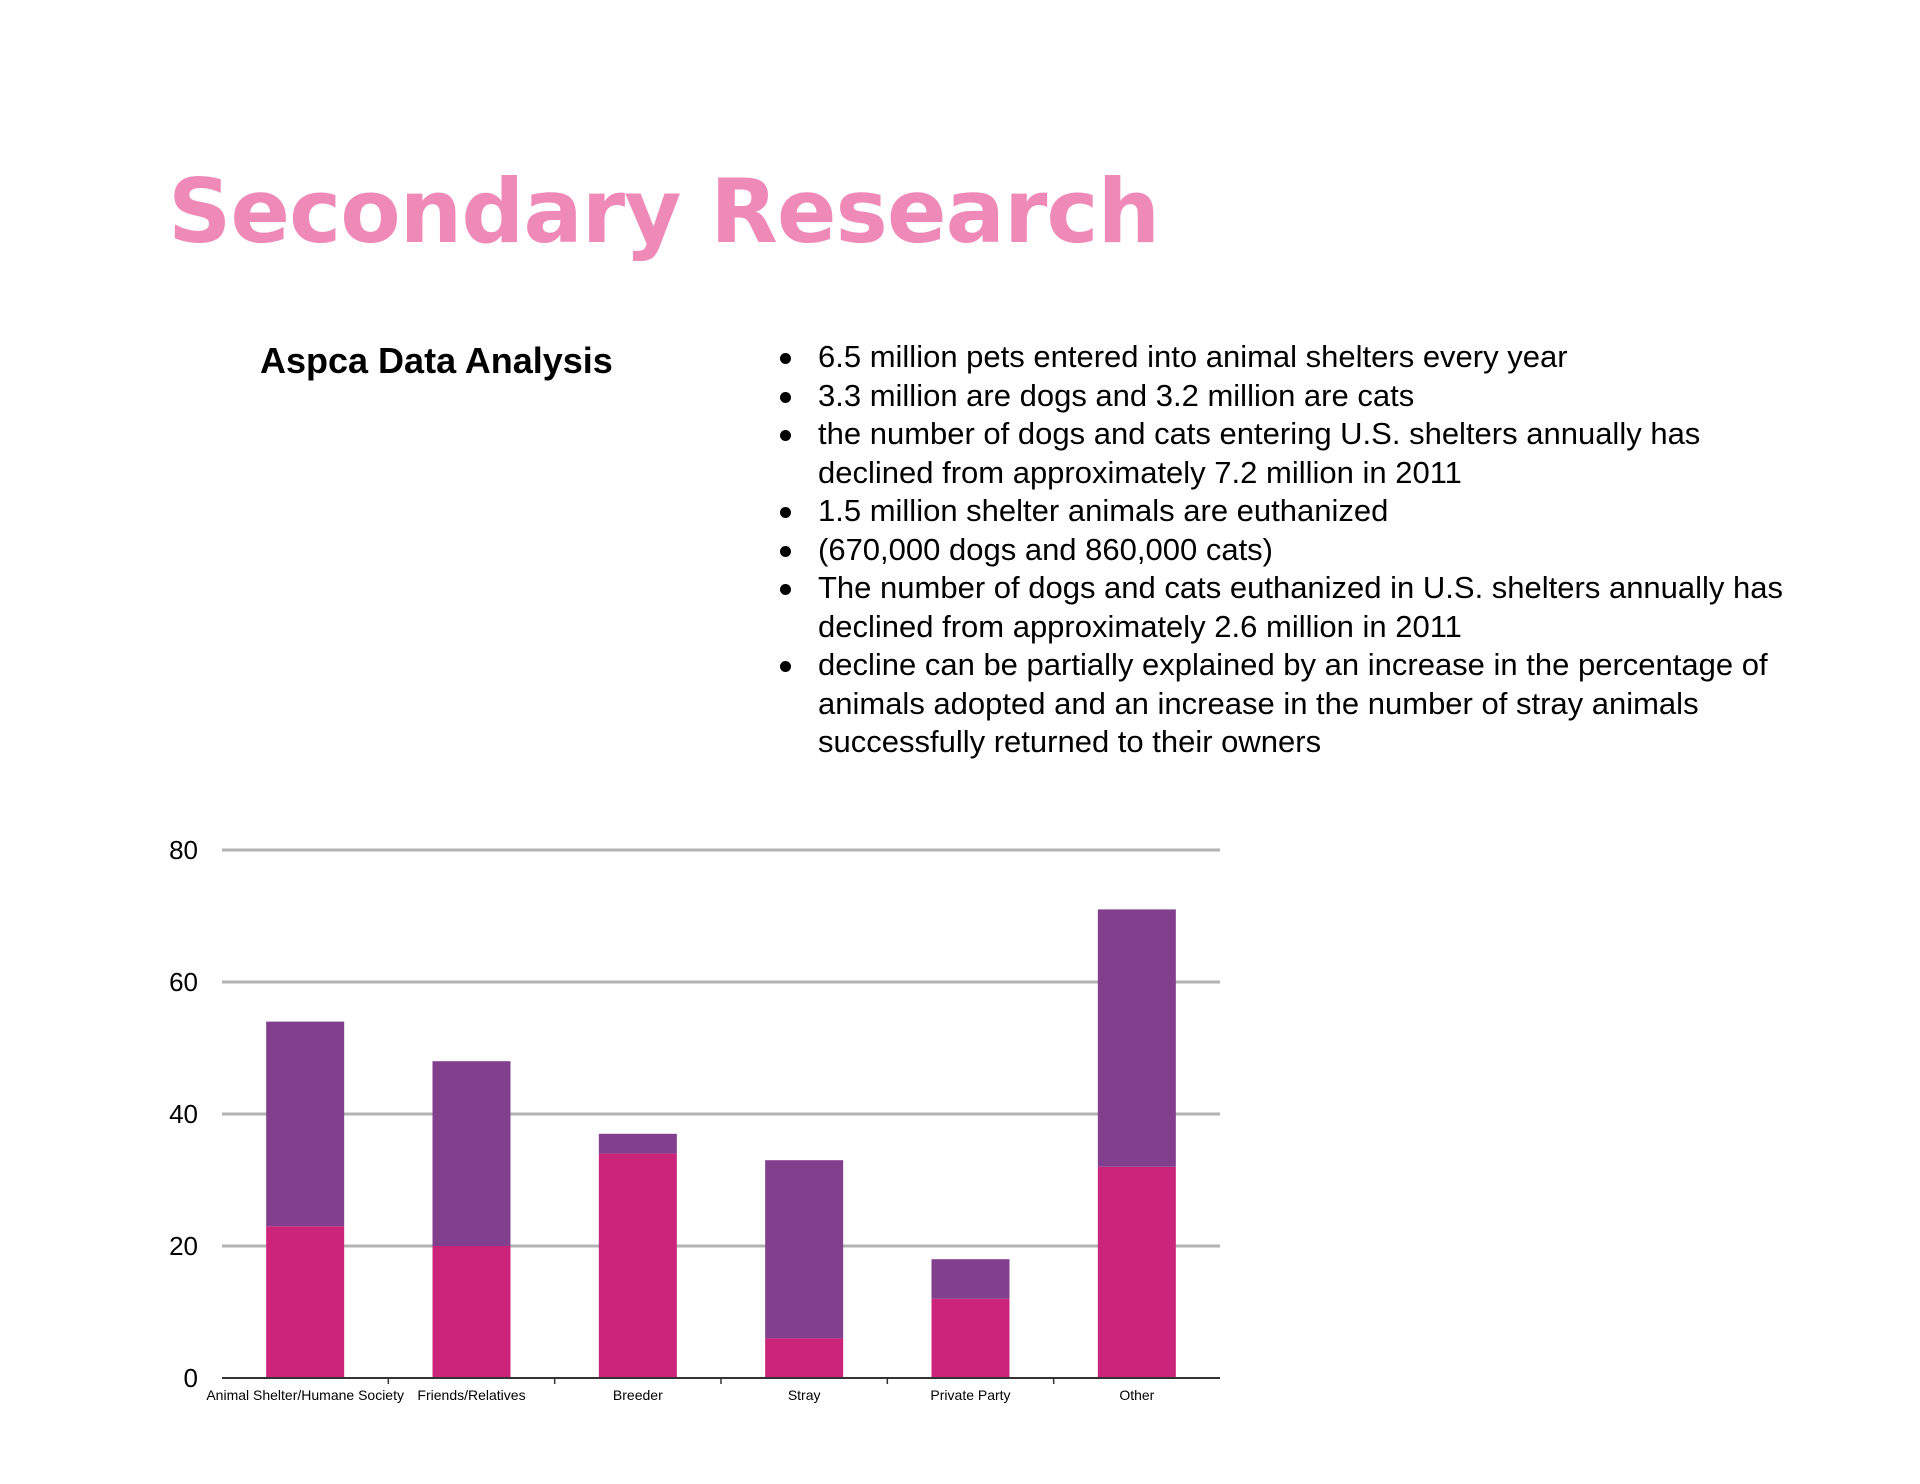 Image resolution: width=1920 pixels, height=1484 pixels. Describe the element at coordinates (721, 1048) in the screenshot. I see `gridlines` at that location.